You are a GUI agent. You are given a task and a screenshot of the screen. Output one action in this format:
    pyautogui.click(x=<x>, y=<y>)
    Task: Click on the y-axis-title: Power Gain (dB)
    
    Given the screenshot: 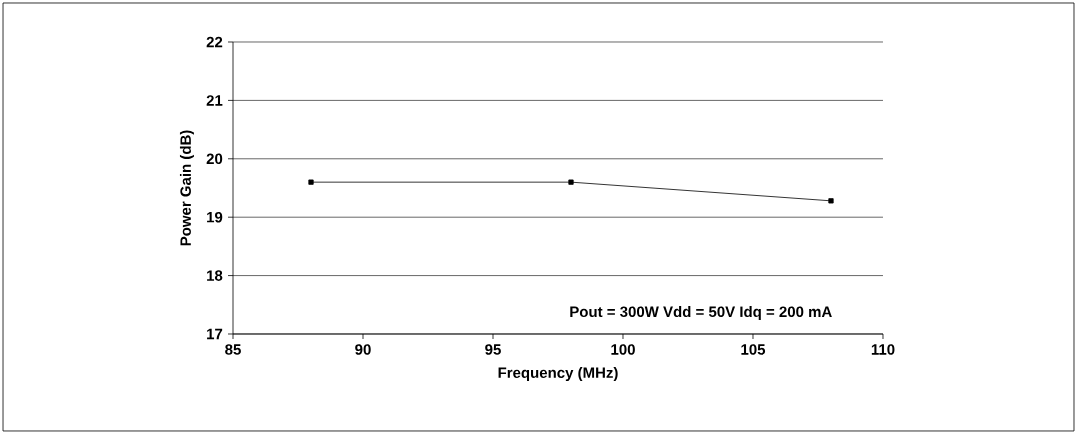 What is the action you would take?
    pyautogui.click(x=186, y=188)
    